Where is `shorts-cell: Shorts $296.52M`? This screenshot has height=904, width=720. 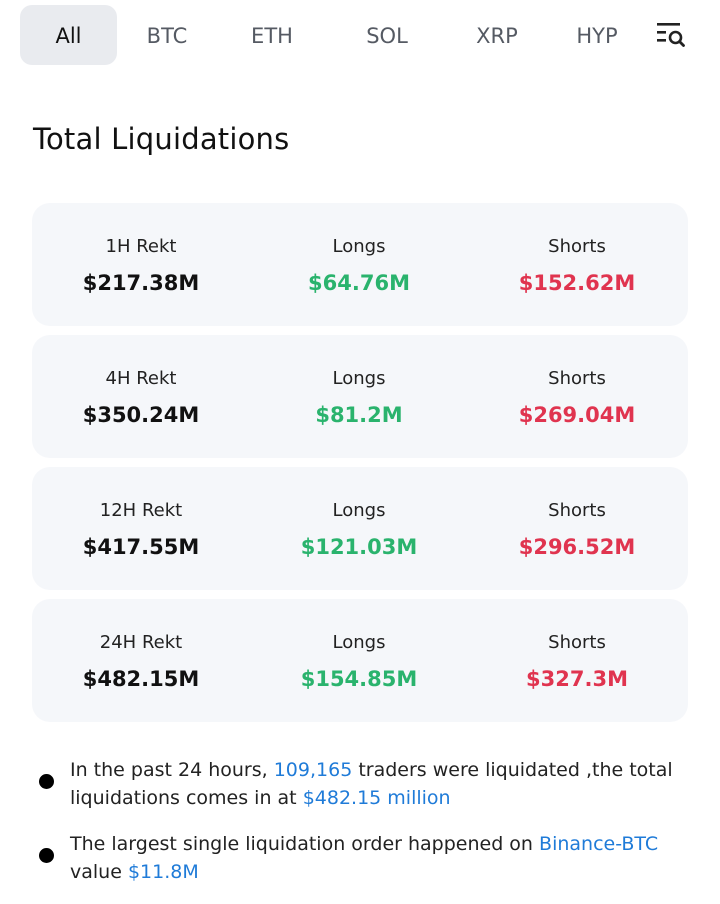 shorts-cell: Shorts $296.52M is located at coordinates (577, 528).